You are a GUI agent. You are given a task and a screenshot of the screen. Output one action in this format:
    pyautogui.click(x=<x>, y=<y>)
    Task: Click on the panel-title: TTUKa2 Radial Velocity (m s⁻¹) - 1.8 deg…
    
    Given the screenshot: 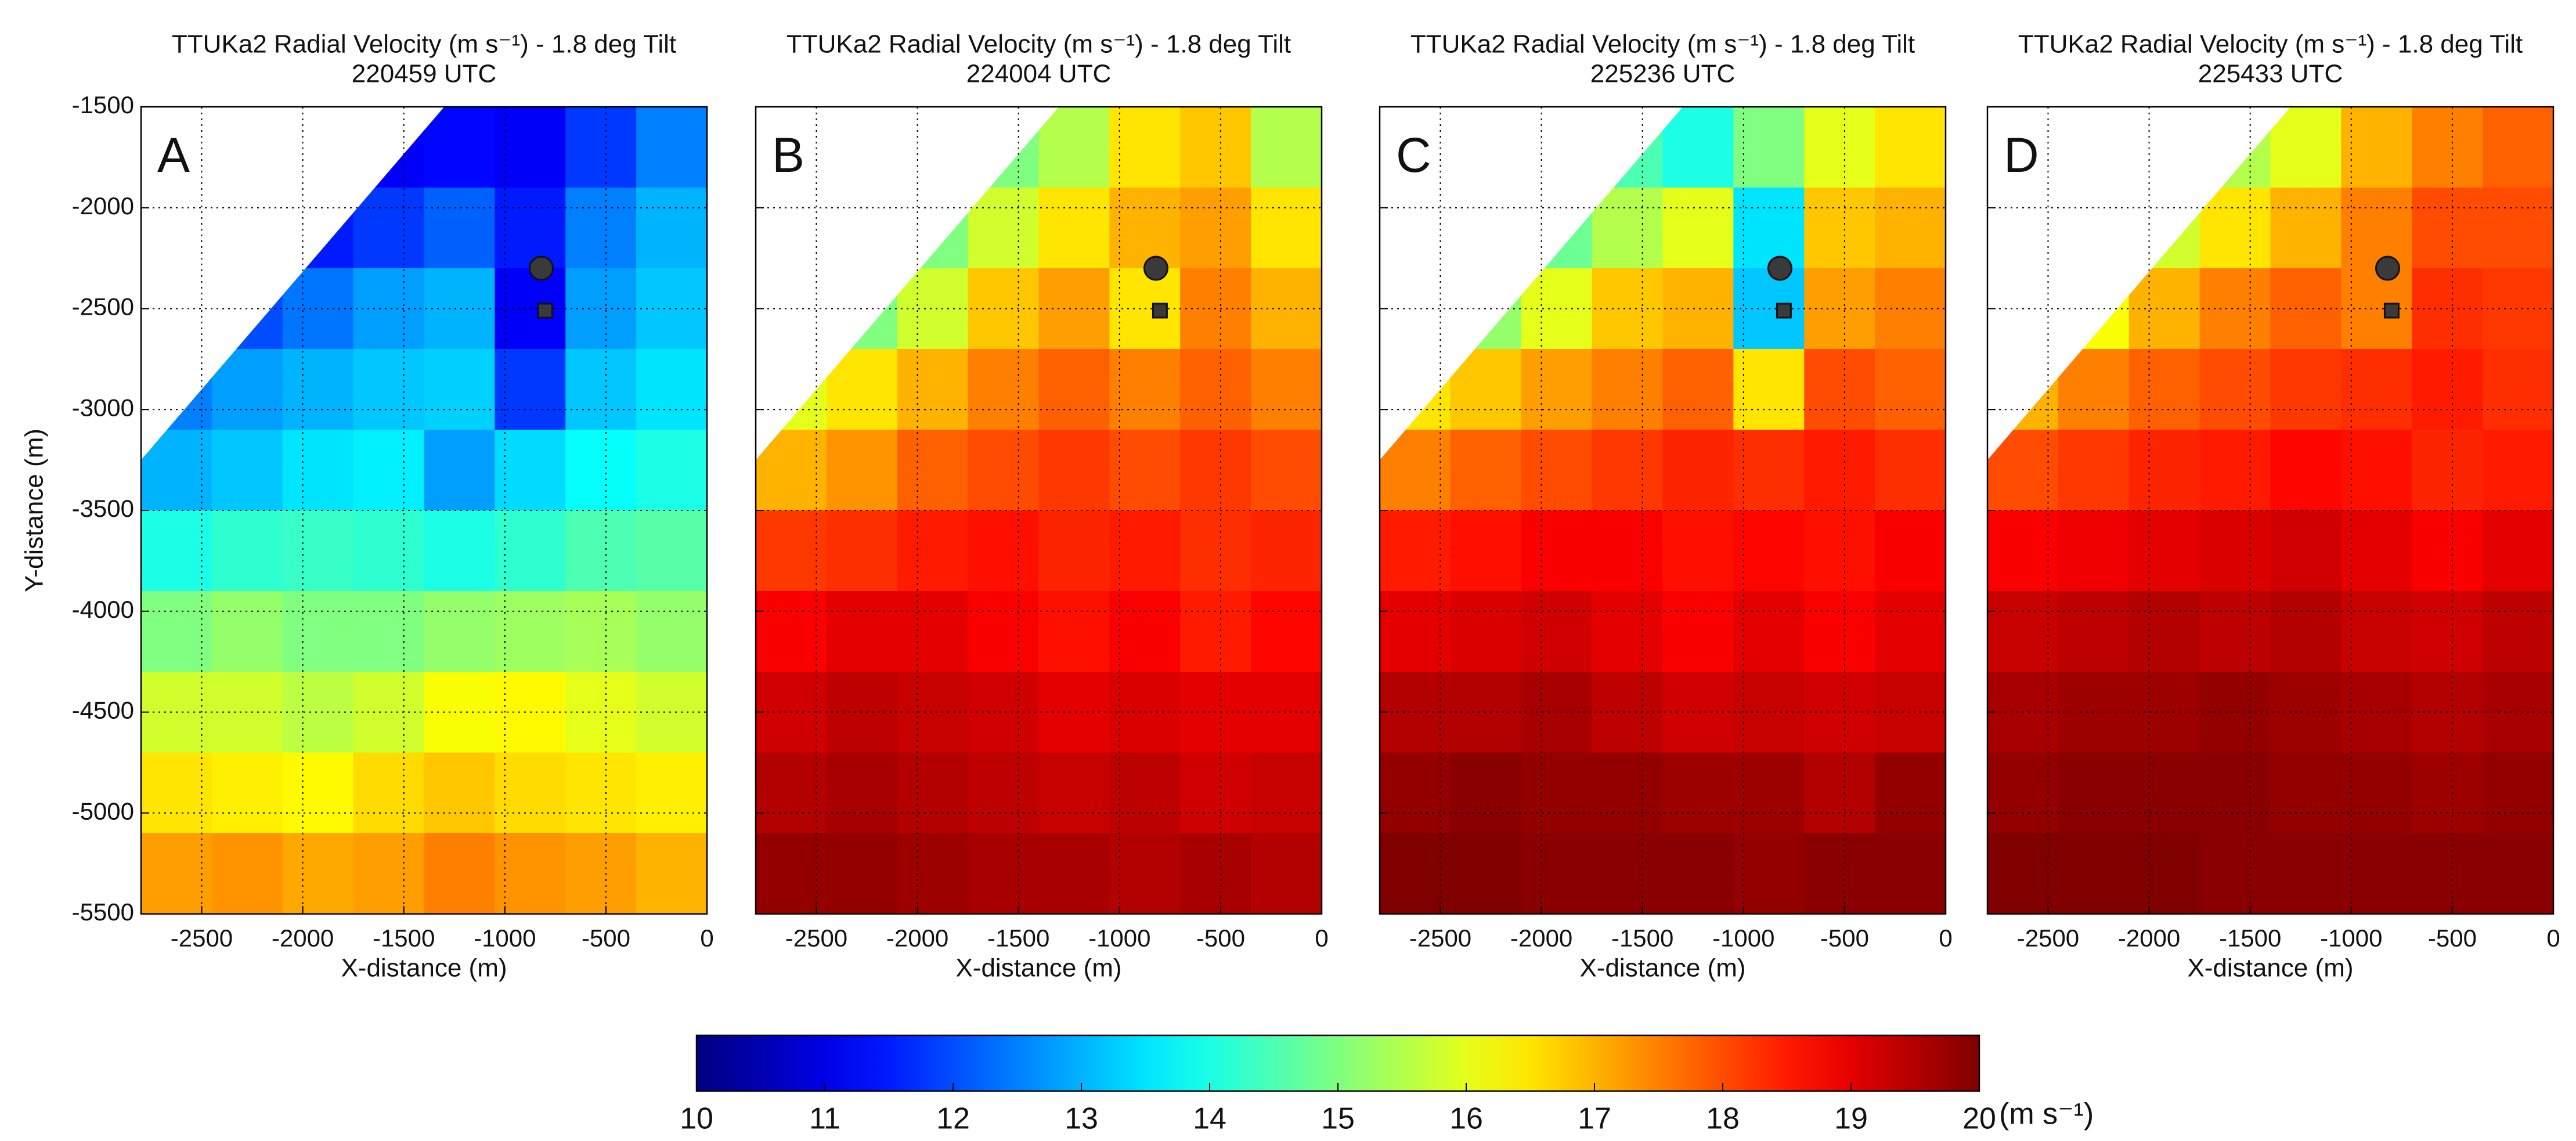 What is the action you would take?
    pyautogui.click(x=1038, y=45)
    